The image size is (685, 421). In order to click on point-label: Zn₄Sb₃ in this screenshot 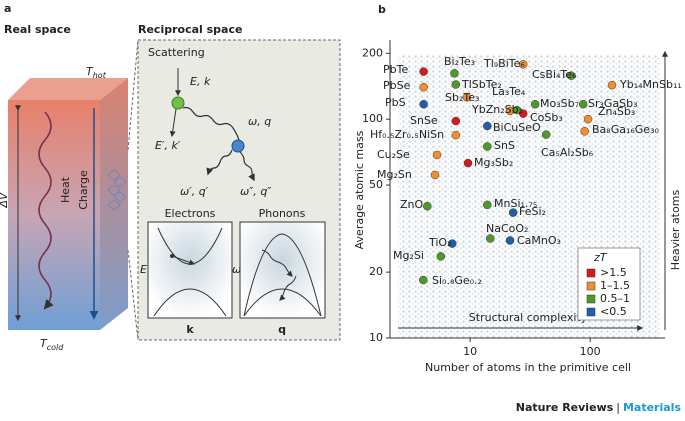, I will do `click(616, 111)`.